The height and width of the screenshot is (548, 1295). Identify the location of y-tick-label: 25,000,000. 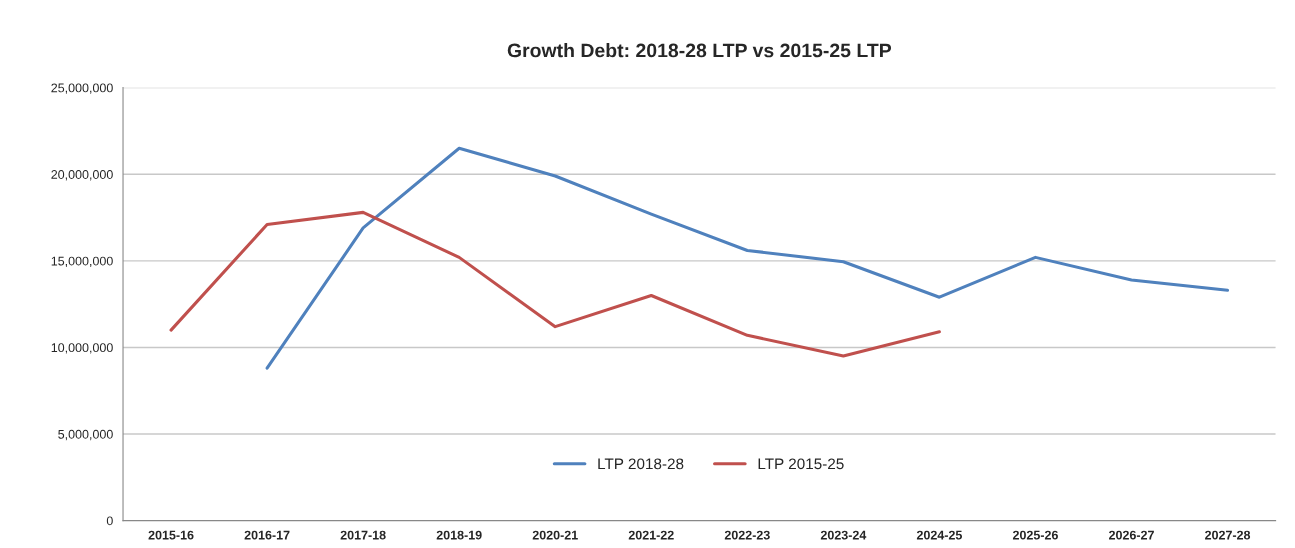
(82, 88).